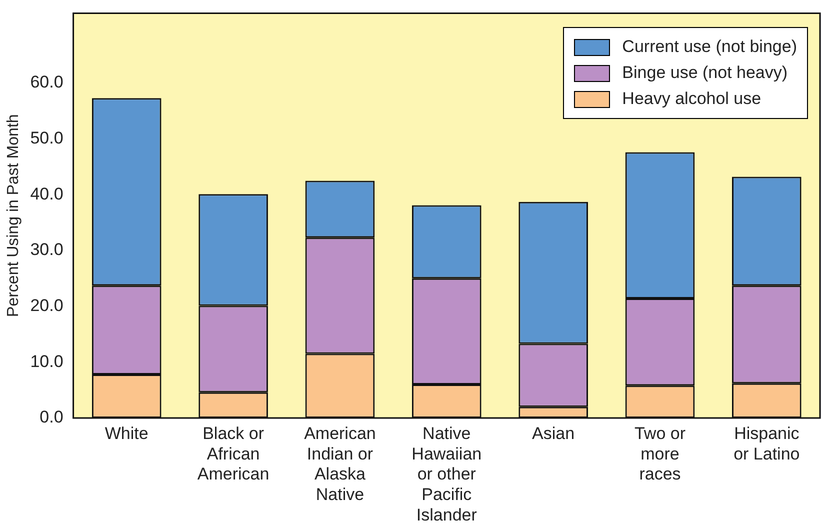 Image resolution: width=821 pixels, height=532 pixels. What do you see at coordinates (126, 433) in the screenshot?
I see `x-tick-label: White` at bounding box center [126, 433].